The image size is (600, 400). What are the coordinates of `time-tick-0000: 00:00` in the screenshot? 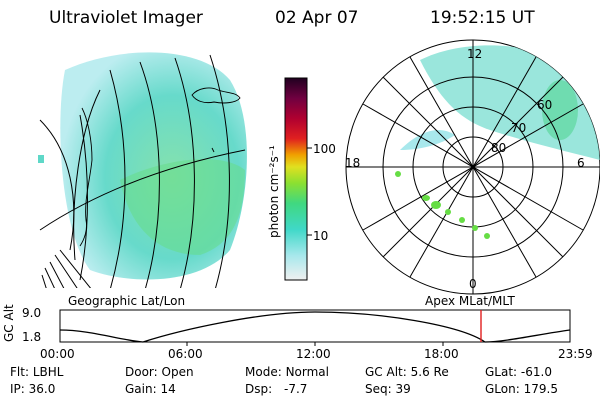 It's located at (57, 354).